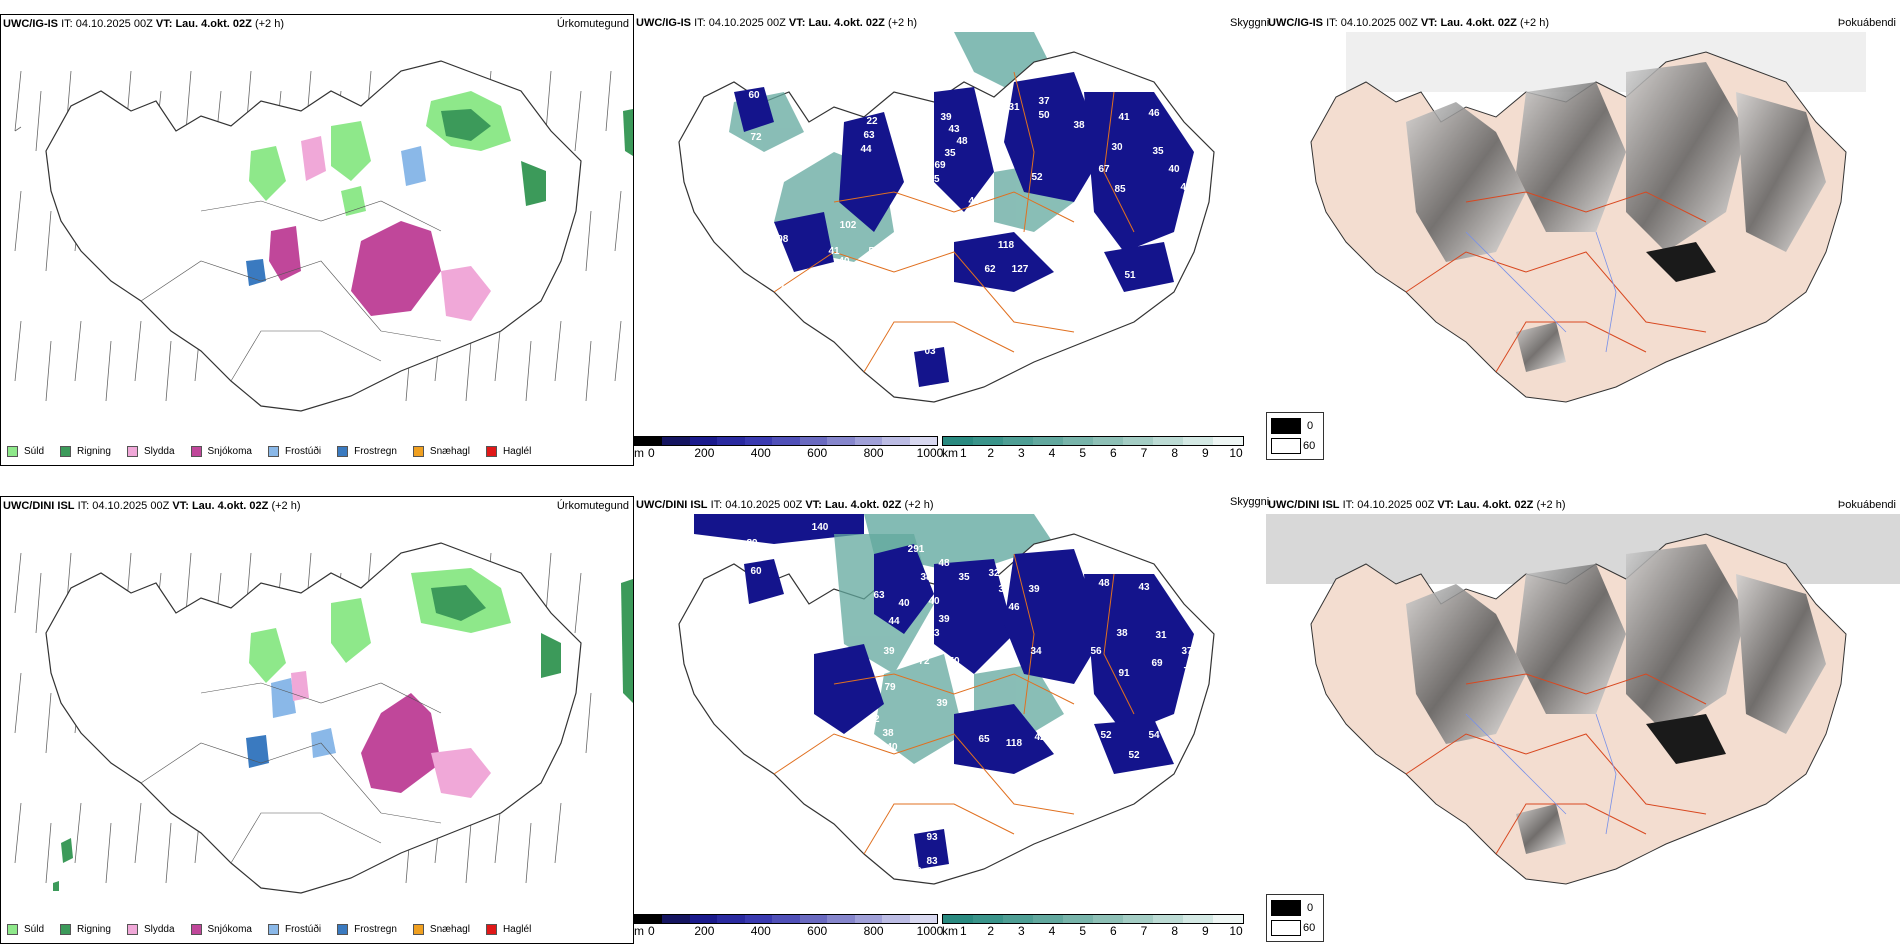  What do you see at coordinates (164, 24) in the screenshot?
I see `vt-label: VT:` at bounding box center [164, 24].